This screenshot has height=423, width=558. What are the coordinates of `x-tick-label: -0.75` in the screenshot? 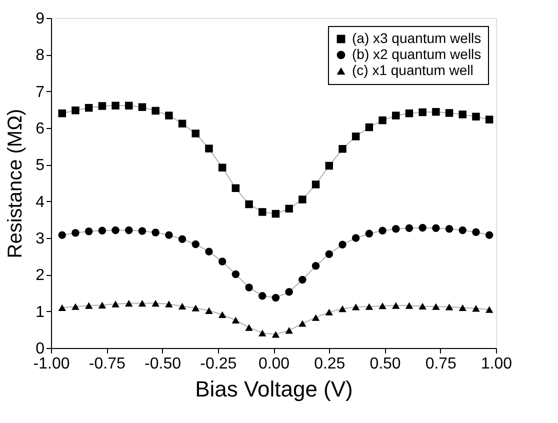 It's located at (107, 364).